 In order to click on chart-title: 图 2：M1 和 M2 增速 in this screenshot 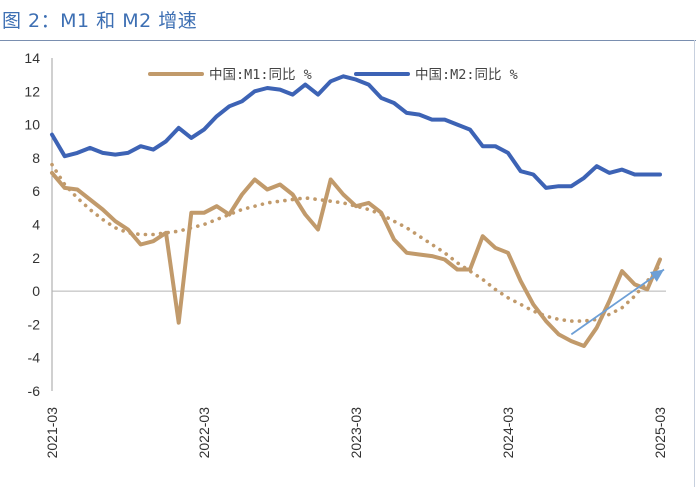, I will do `click(100, 21)`.